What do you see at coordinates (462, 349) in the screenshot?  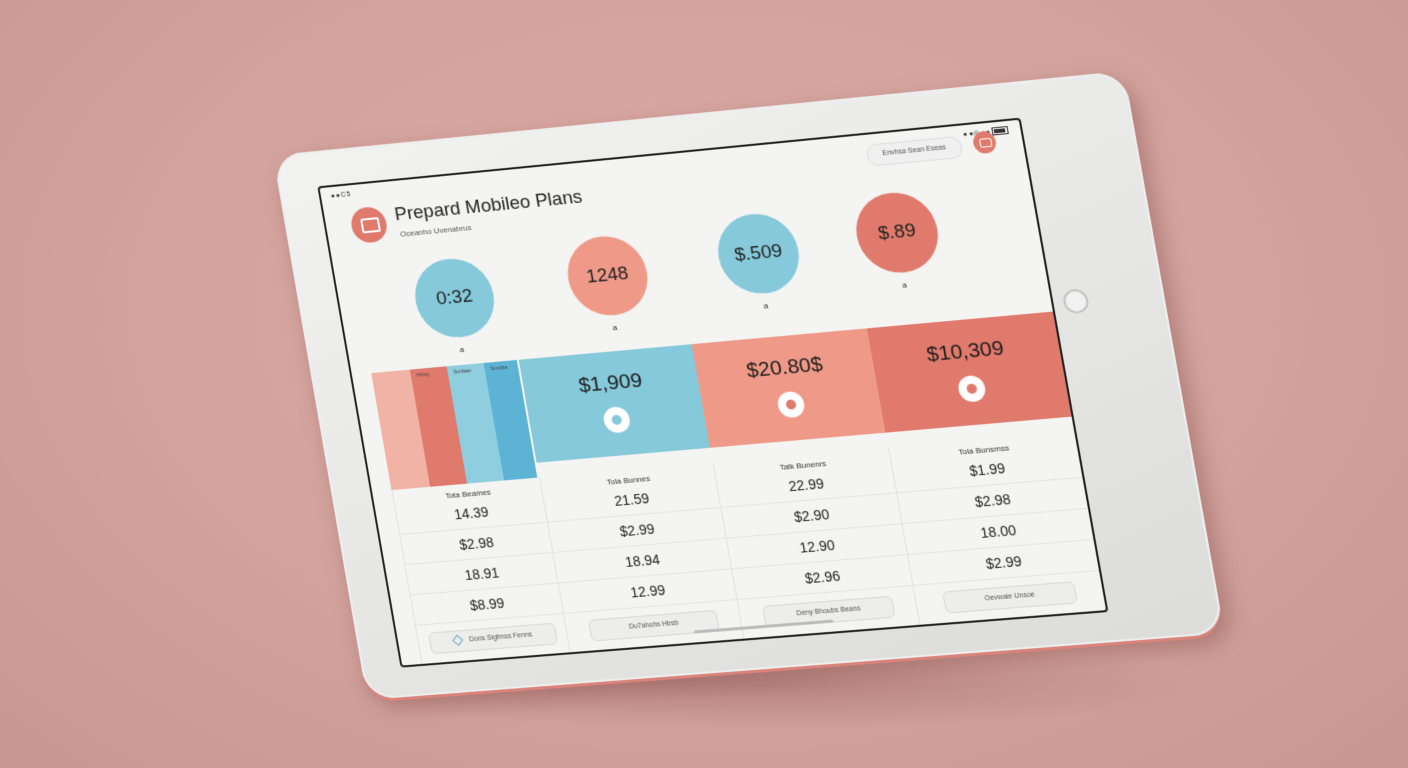 I see `stat-circle-1-caption: a` at bounding box center [462, 349].